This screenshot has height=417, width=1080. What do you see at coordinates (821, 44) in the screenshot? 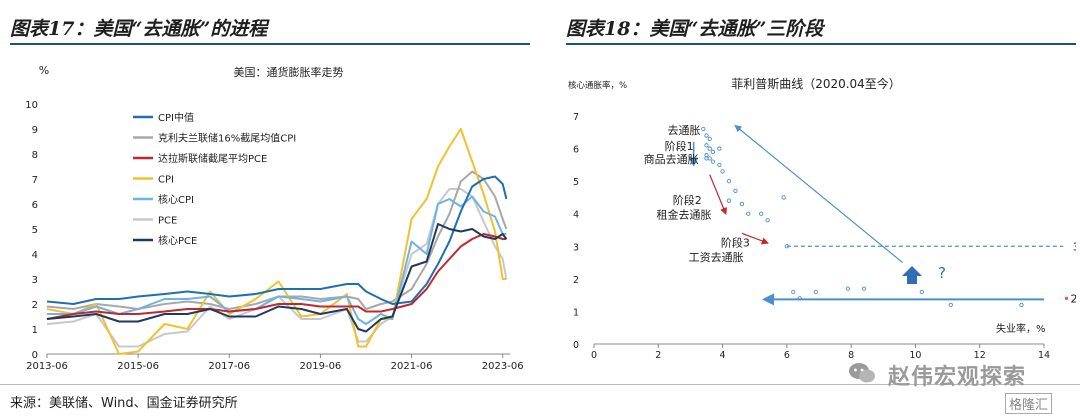
I see `right-title-rule` at bounding box center [821, 44].